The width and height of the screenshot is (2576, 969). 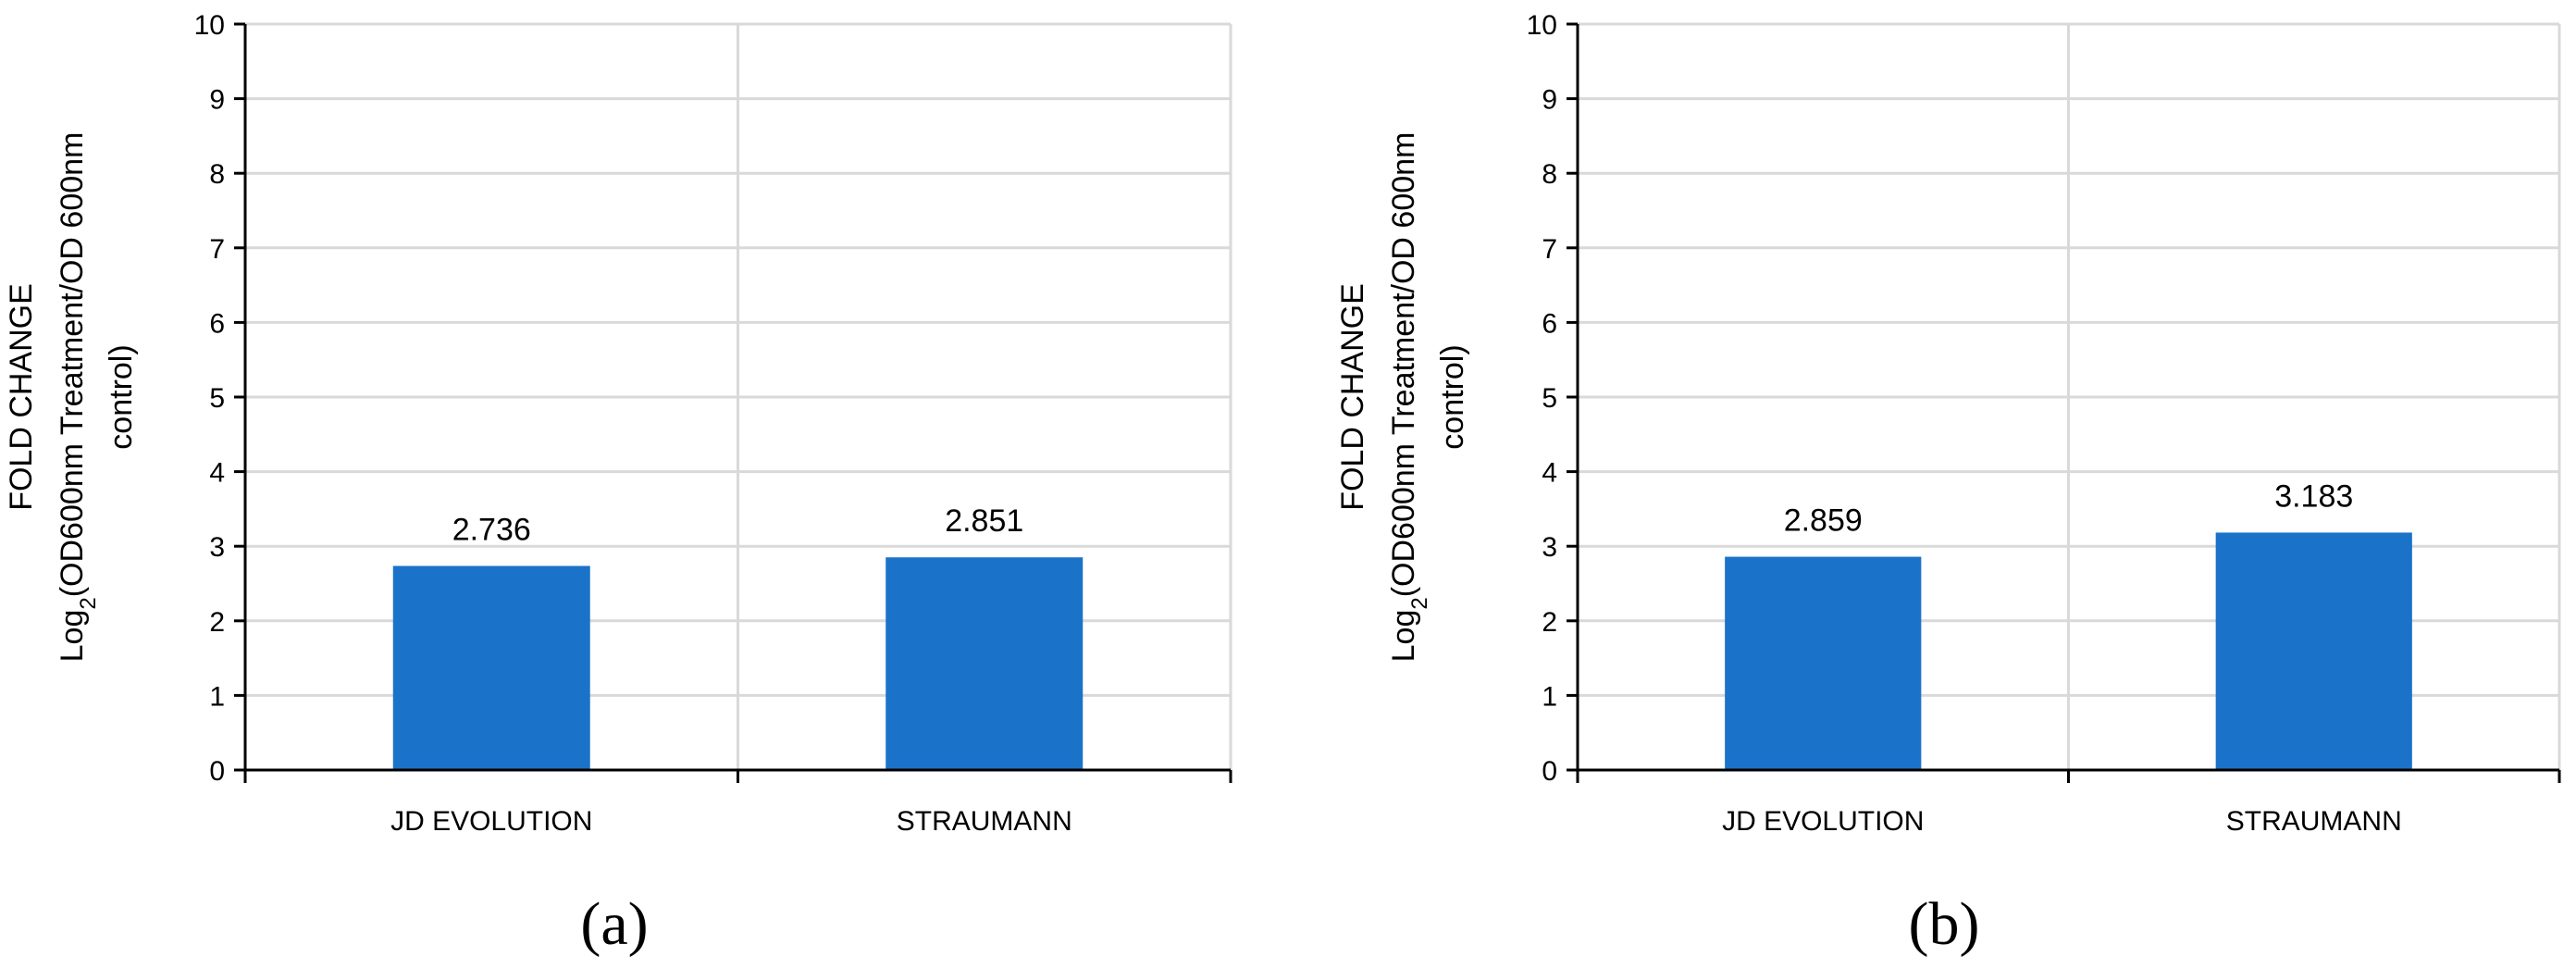 I want to click on data-label: 2.736, so click(x=492, y=529).